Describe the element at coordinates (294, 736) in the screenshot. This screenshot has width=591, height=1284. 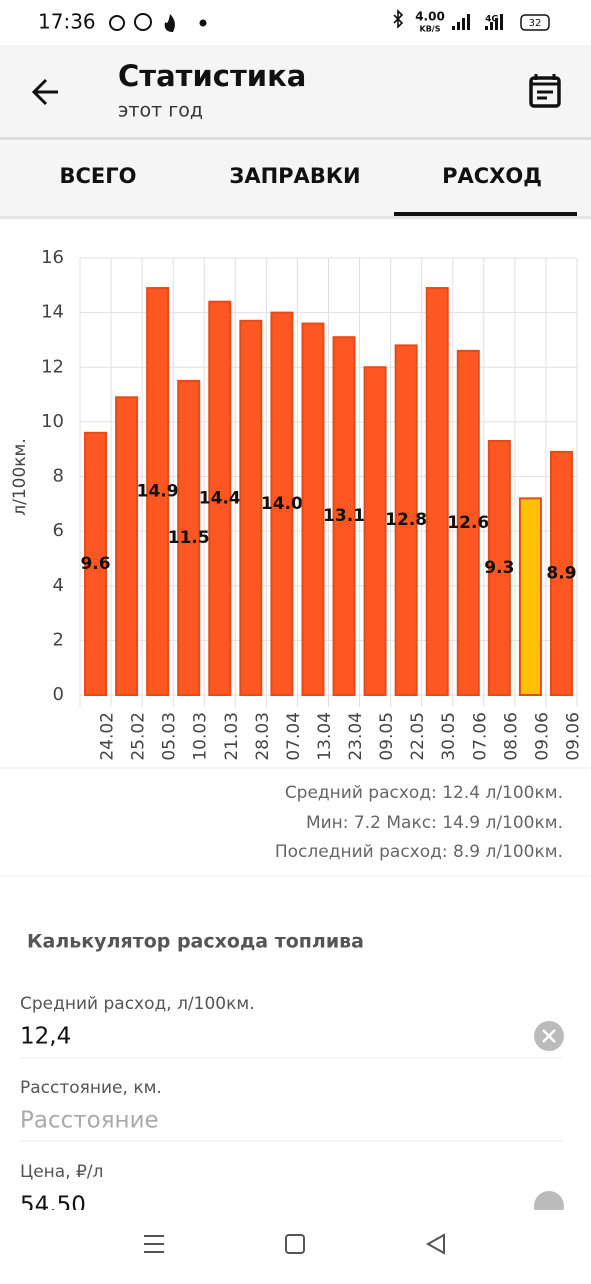
I see `x-tick-label: 07.04` at that location.